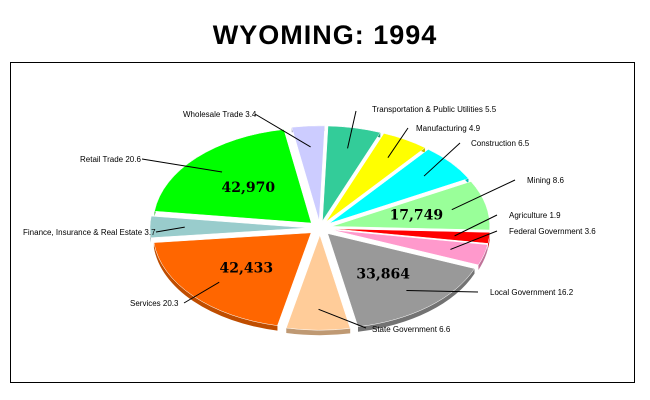 The image size is (650, 400). I want to click on pie-slice-side-local-government, so click(416, 300).